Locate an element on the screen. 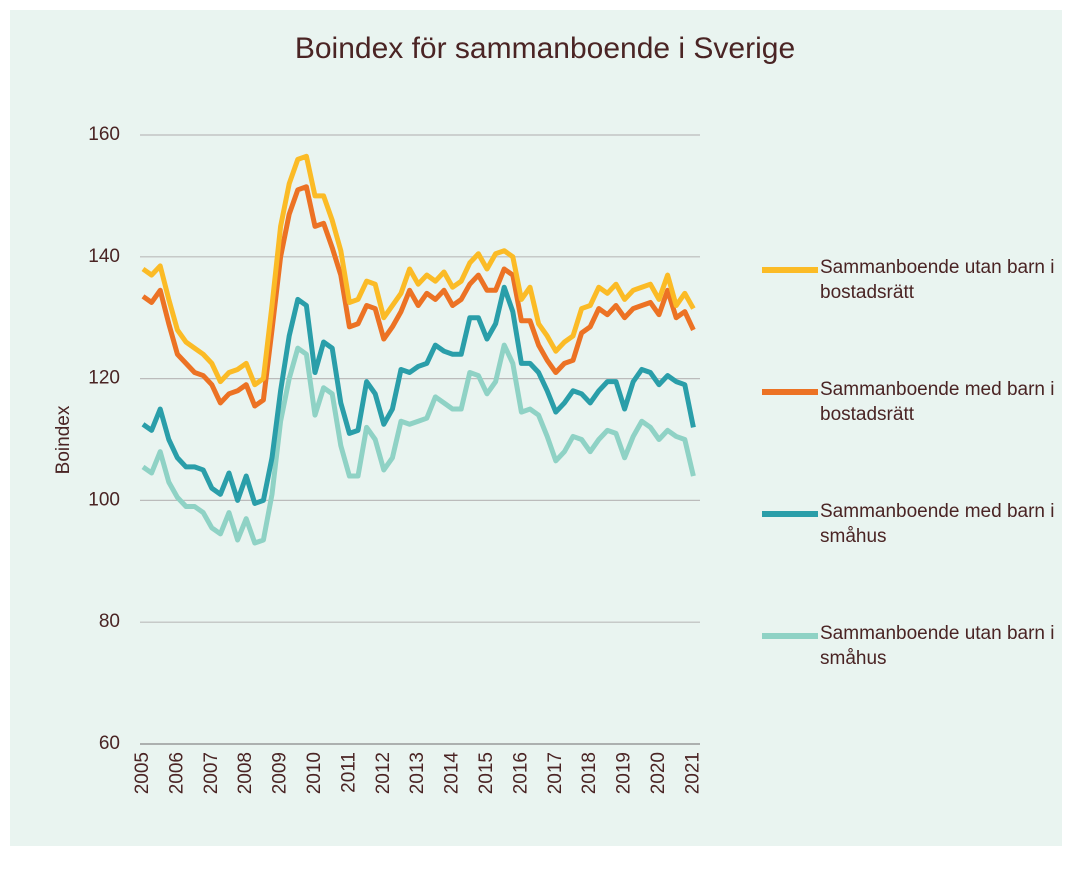 This screenshot has width=1068, height=876. x-tick-label: 2011 is located at coordinates (348, 772).